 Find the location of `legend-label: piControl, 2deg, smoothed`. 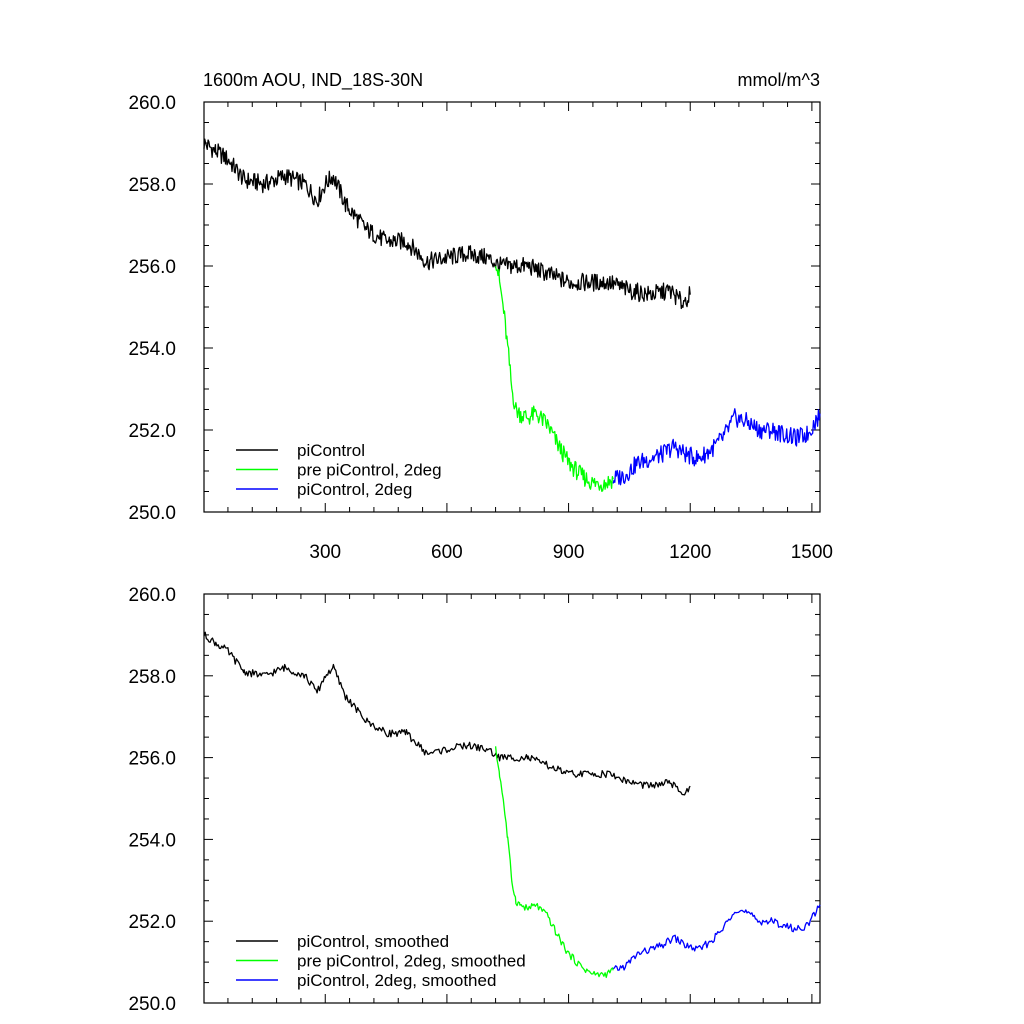

legend-label: piControl, 2deg, smoothed is located at coordinates (396, 980).